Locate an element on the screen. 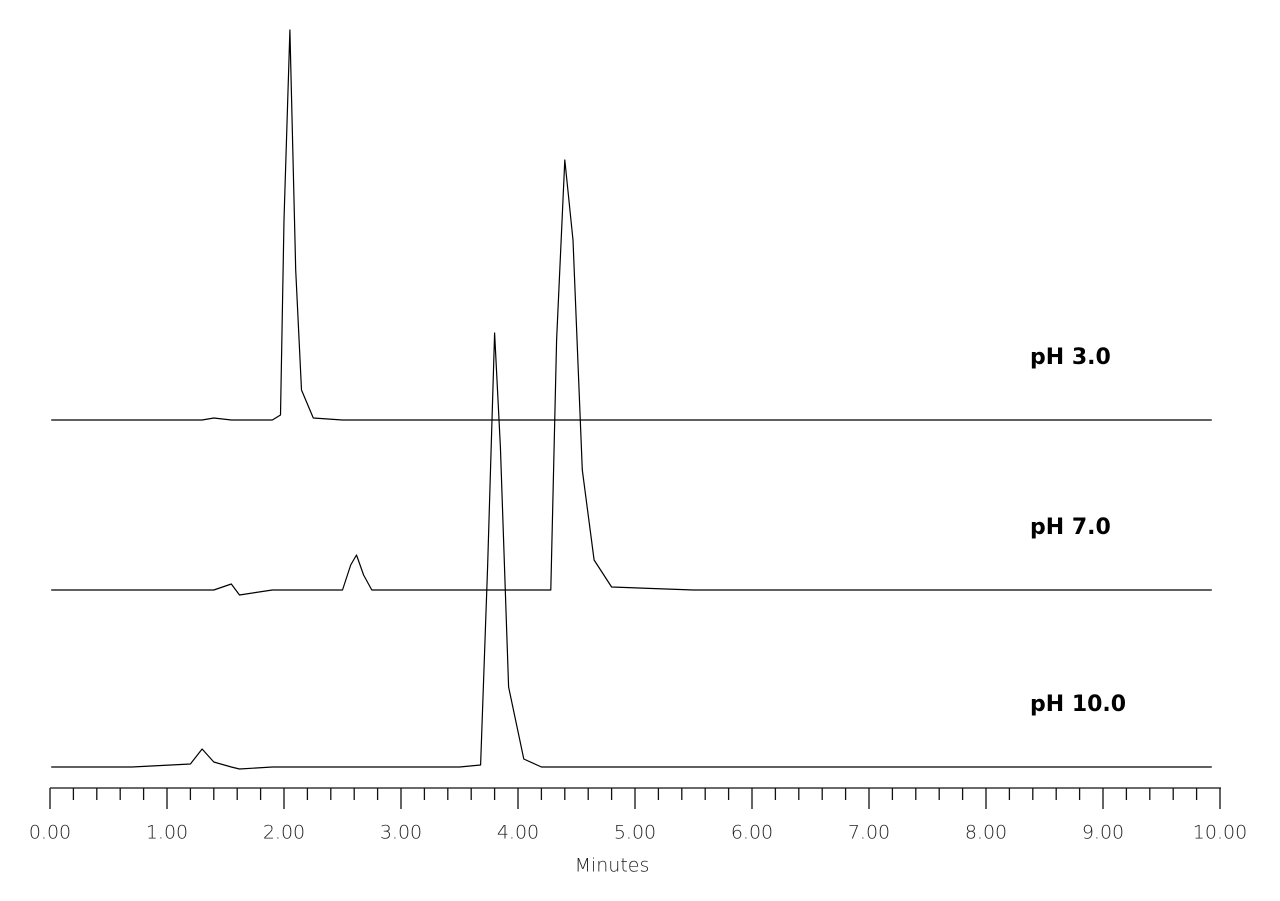 The height and width of the screenshot is (901, 1280). series-label: pH 10.0 is located at coordinates (1078, 704).